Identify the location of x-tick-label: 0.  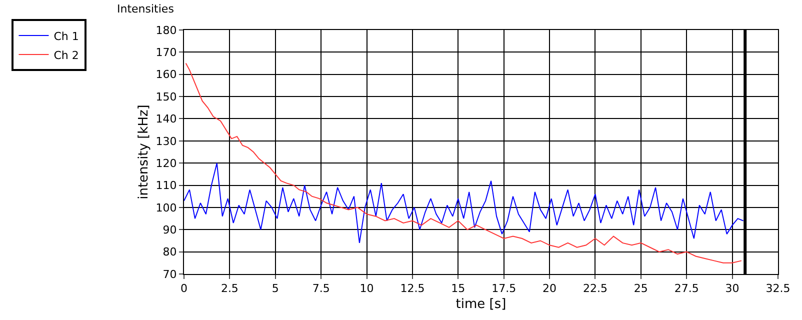
(184, 289).